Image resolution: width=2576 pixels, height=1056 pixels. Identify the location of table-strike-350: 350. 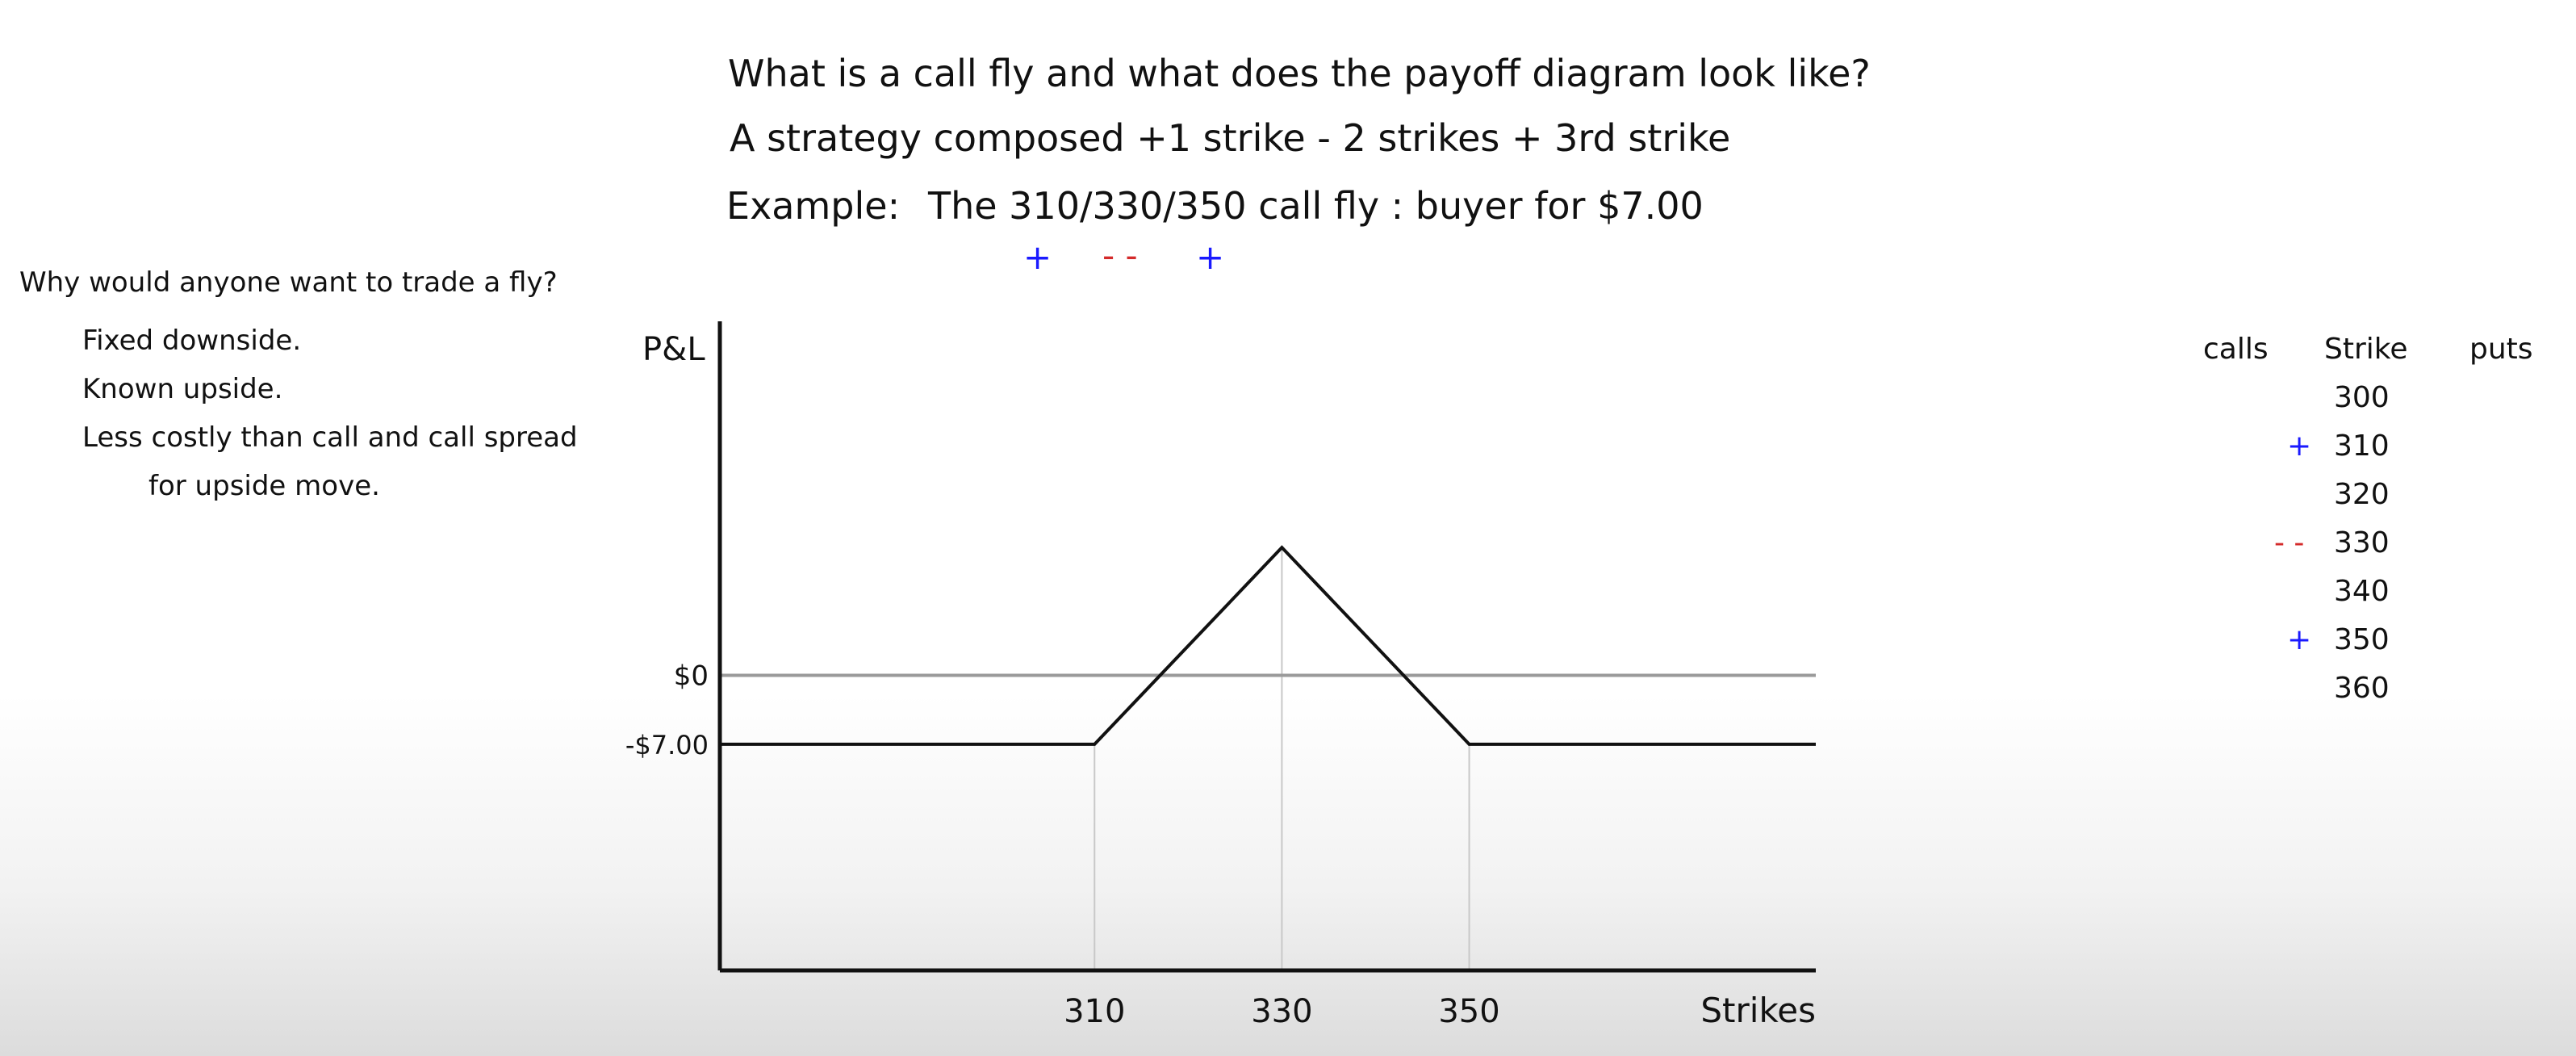
(2362, 639).